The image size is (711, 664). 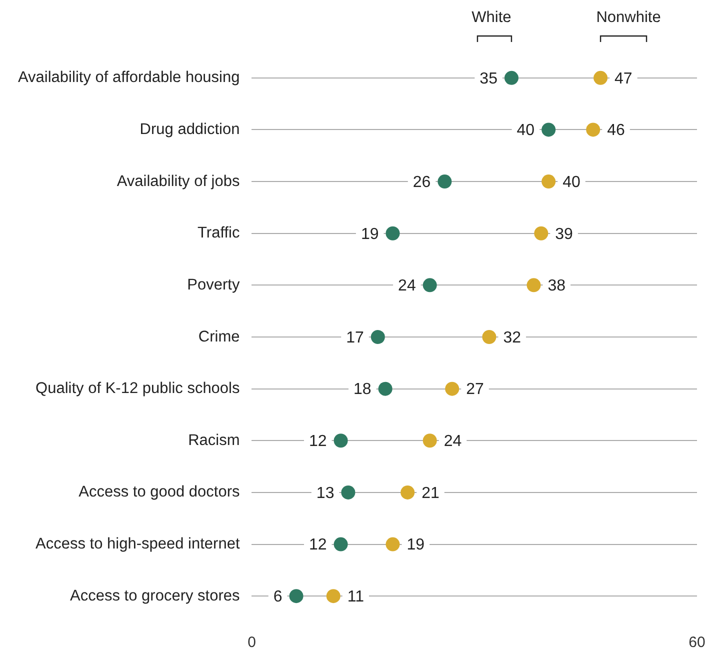 I want to click on data-label: 35, so click(x=489, y=79).